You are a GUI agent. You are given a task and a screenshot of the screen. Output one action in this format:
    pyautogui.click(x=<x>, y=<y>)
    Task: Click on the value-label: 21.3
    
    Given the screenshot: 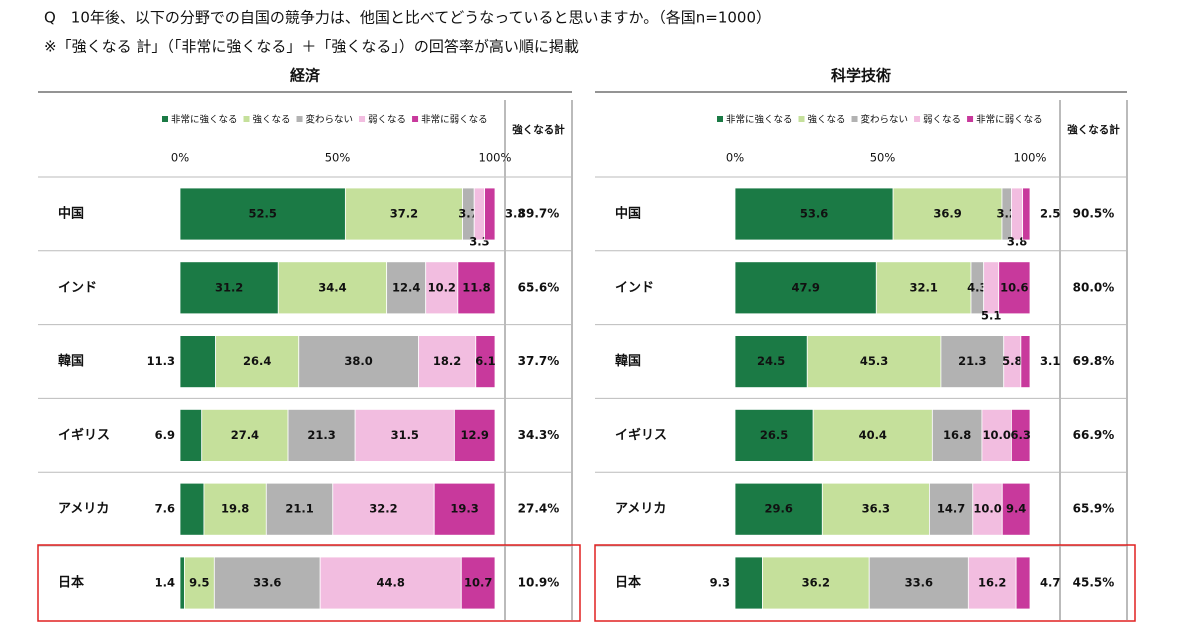 What is the action you would take?
    pyautogui.click(x=972, y=361)
    